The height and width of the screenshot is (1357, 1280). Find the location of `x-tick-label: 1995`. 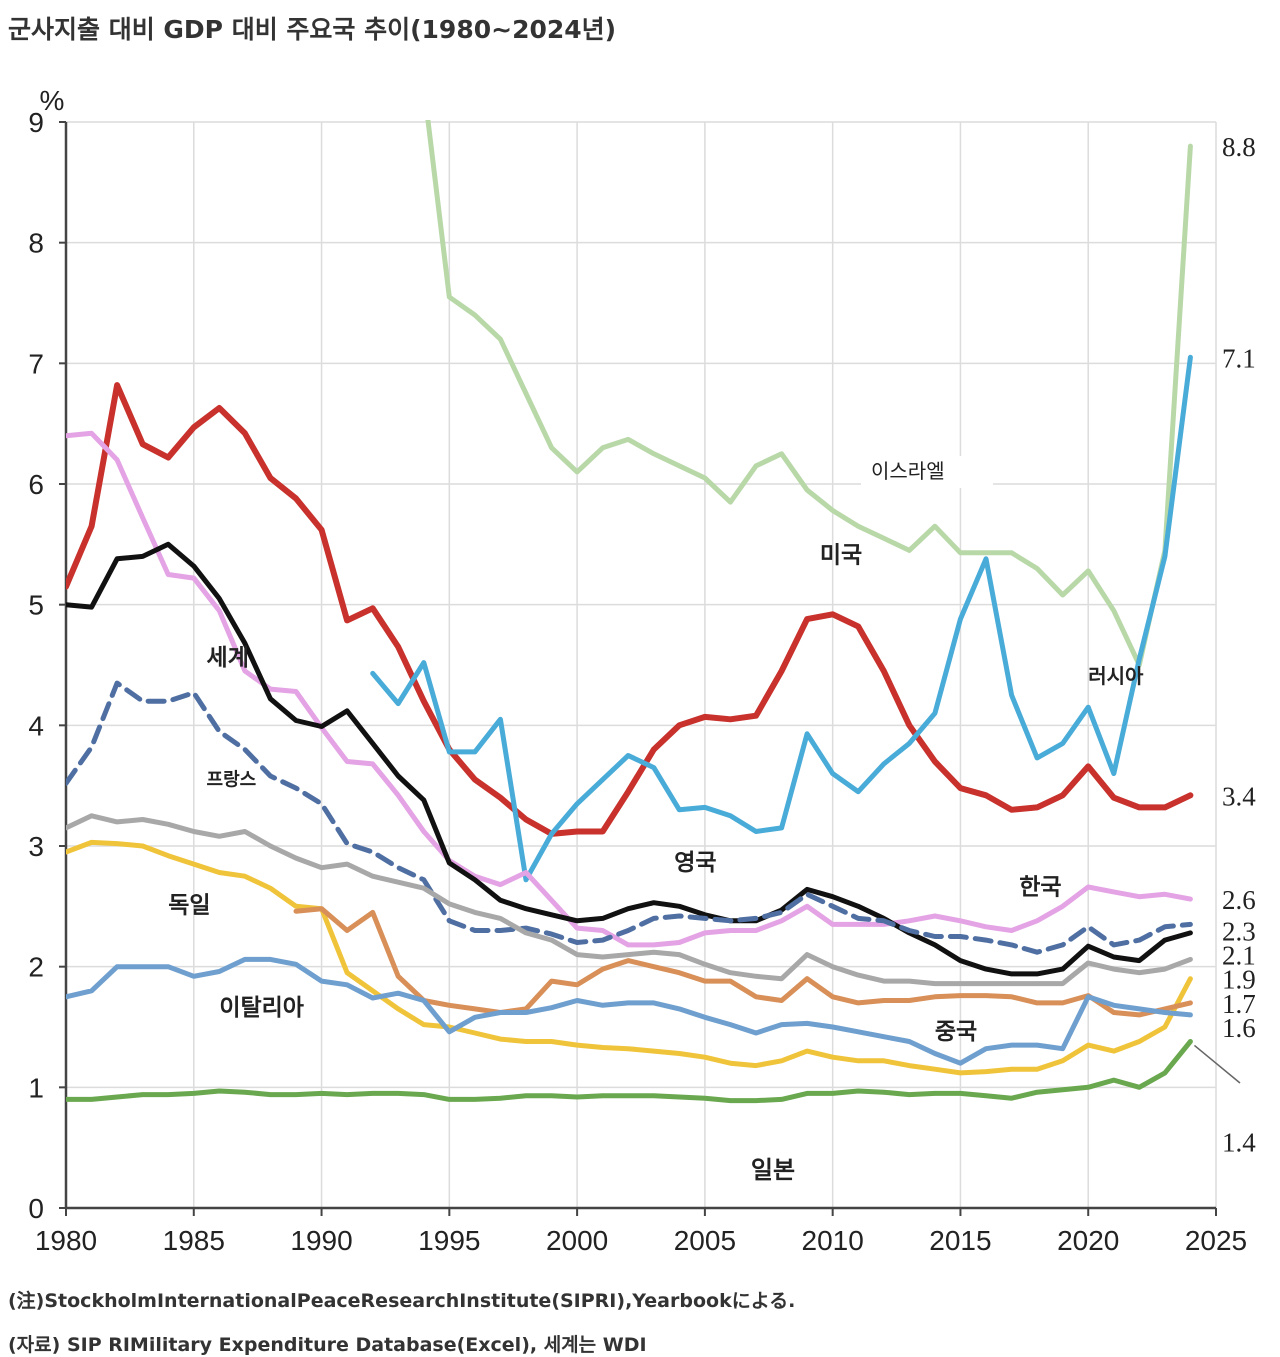

x-tick-label: 1995 is located at coordinates (449, 1240).